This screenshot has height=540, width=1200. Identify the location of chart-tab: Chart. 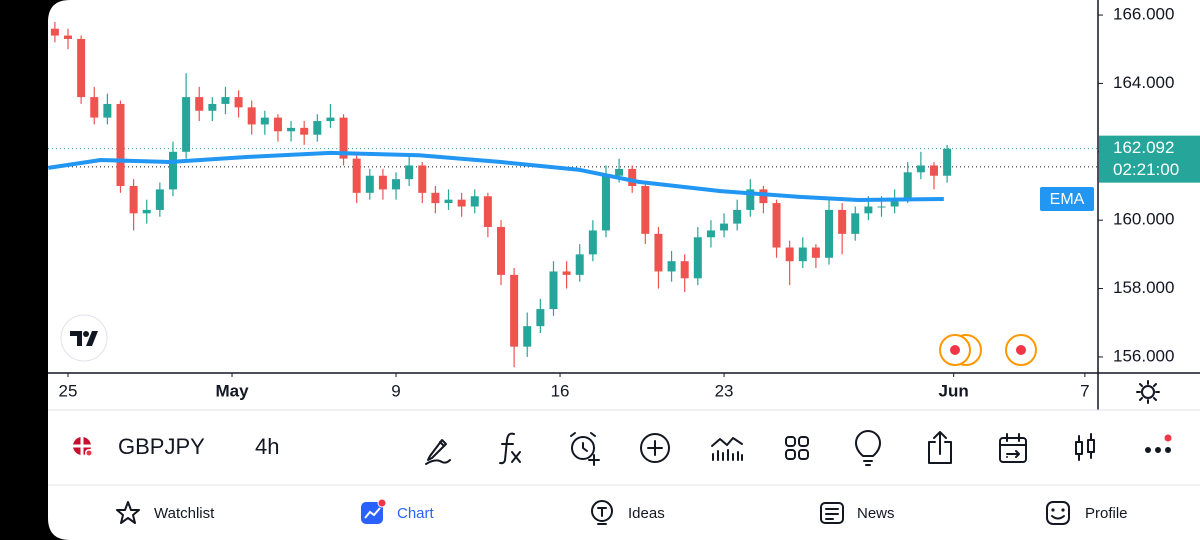
(398, 511).